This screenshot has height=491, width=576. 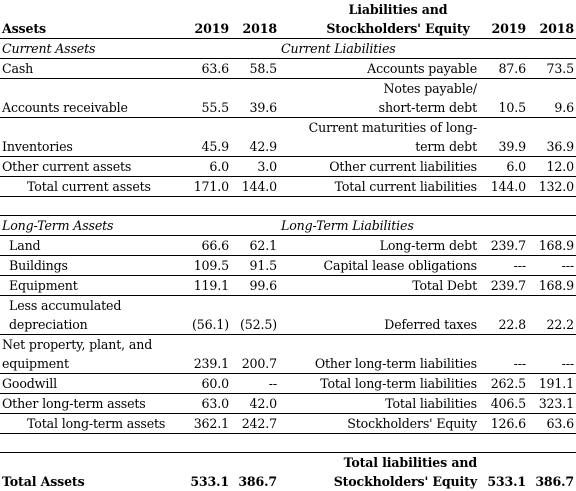 I want to click on asset-2019: 45.9, so click(x=207, y=137).